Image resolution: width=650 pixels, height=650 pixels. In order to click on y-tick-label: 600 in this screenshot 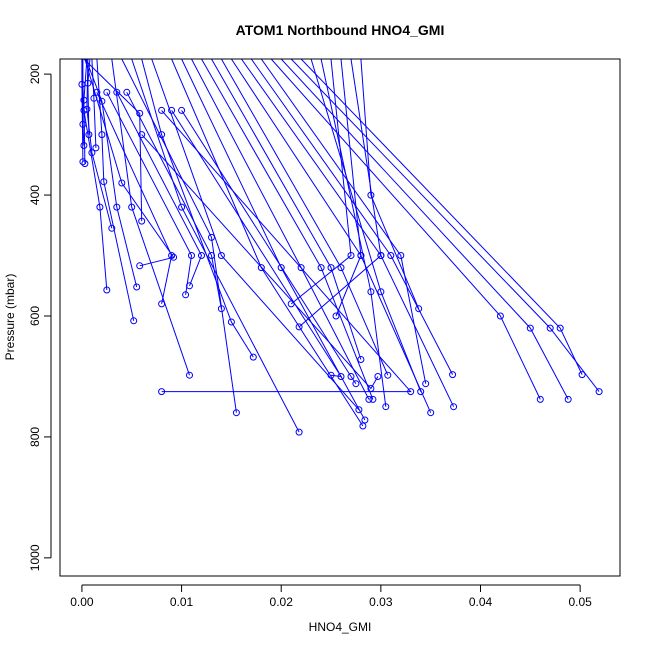, I will do `click(35, 316)`.